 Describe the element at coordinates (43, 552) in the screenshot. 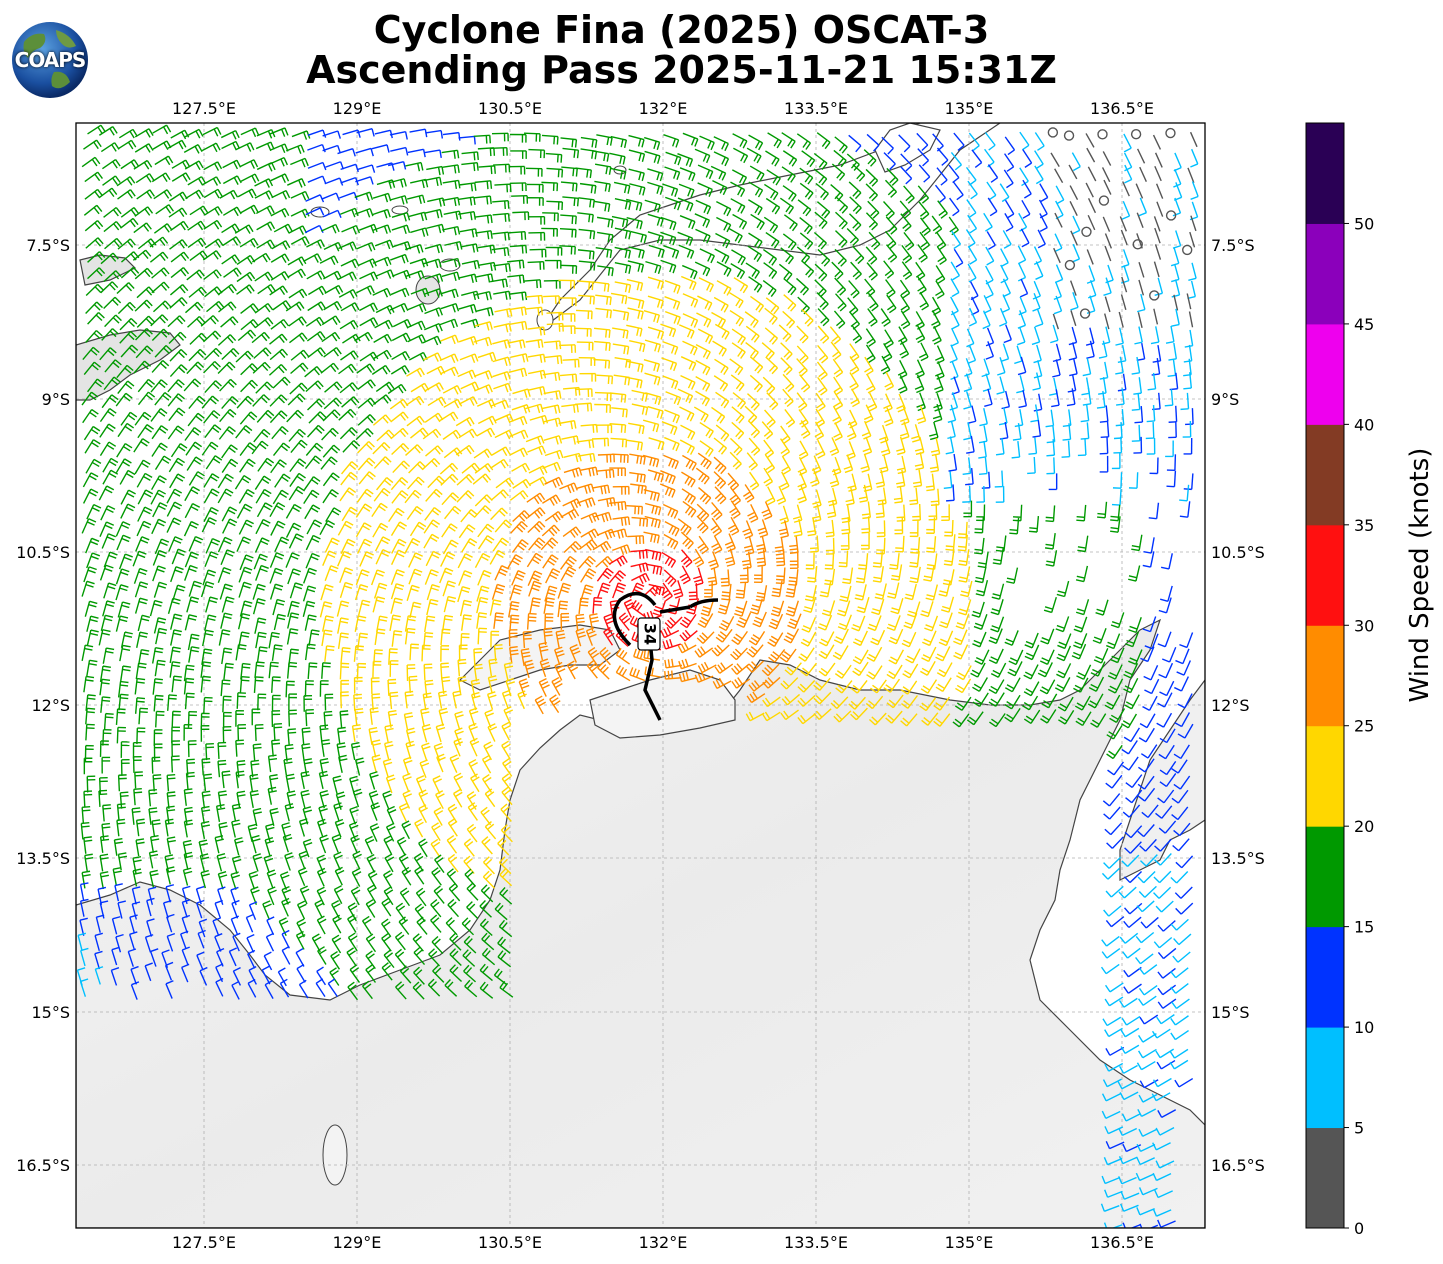

I see `lat-tick-label-left: 10.5°S` at that location.